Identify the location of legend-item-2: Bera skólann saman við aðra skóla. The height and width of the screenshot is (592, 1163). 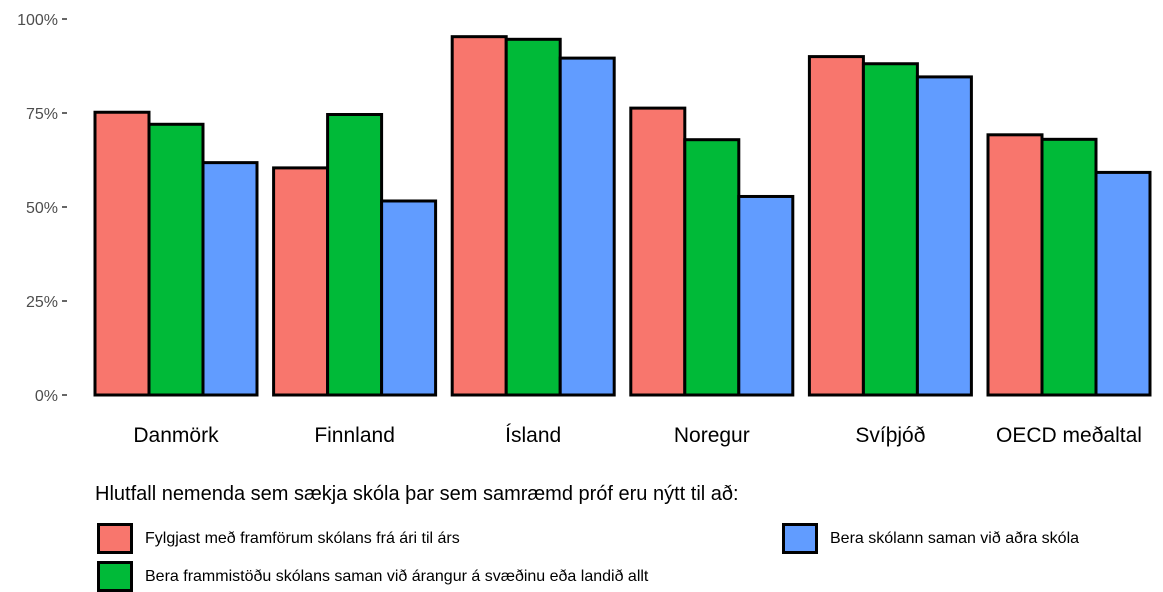
(930, 538).